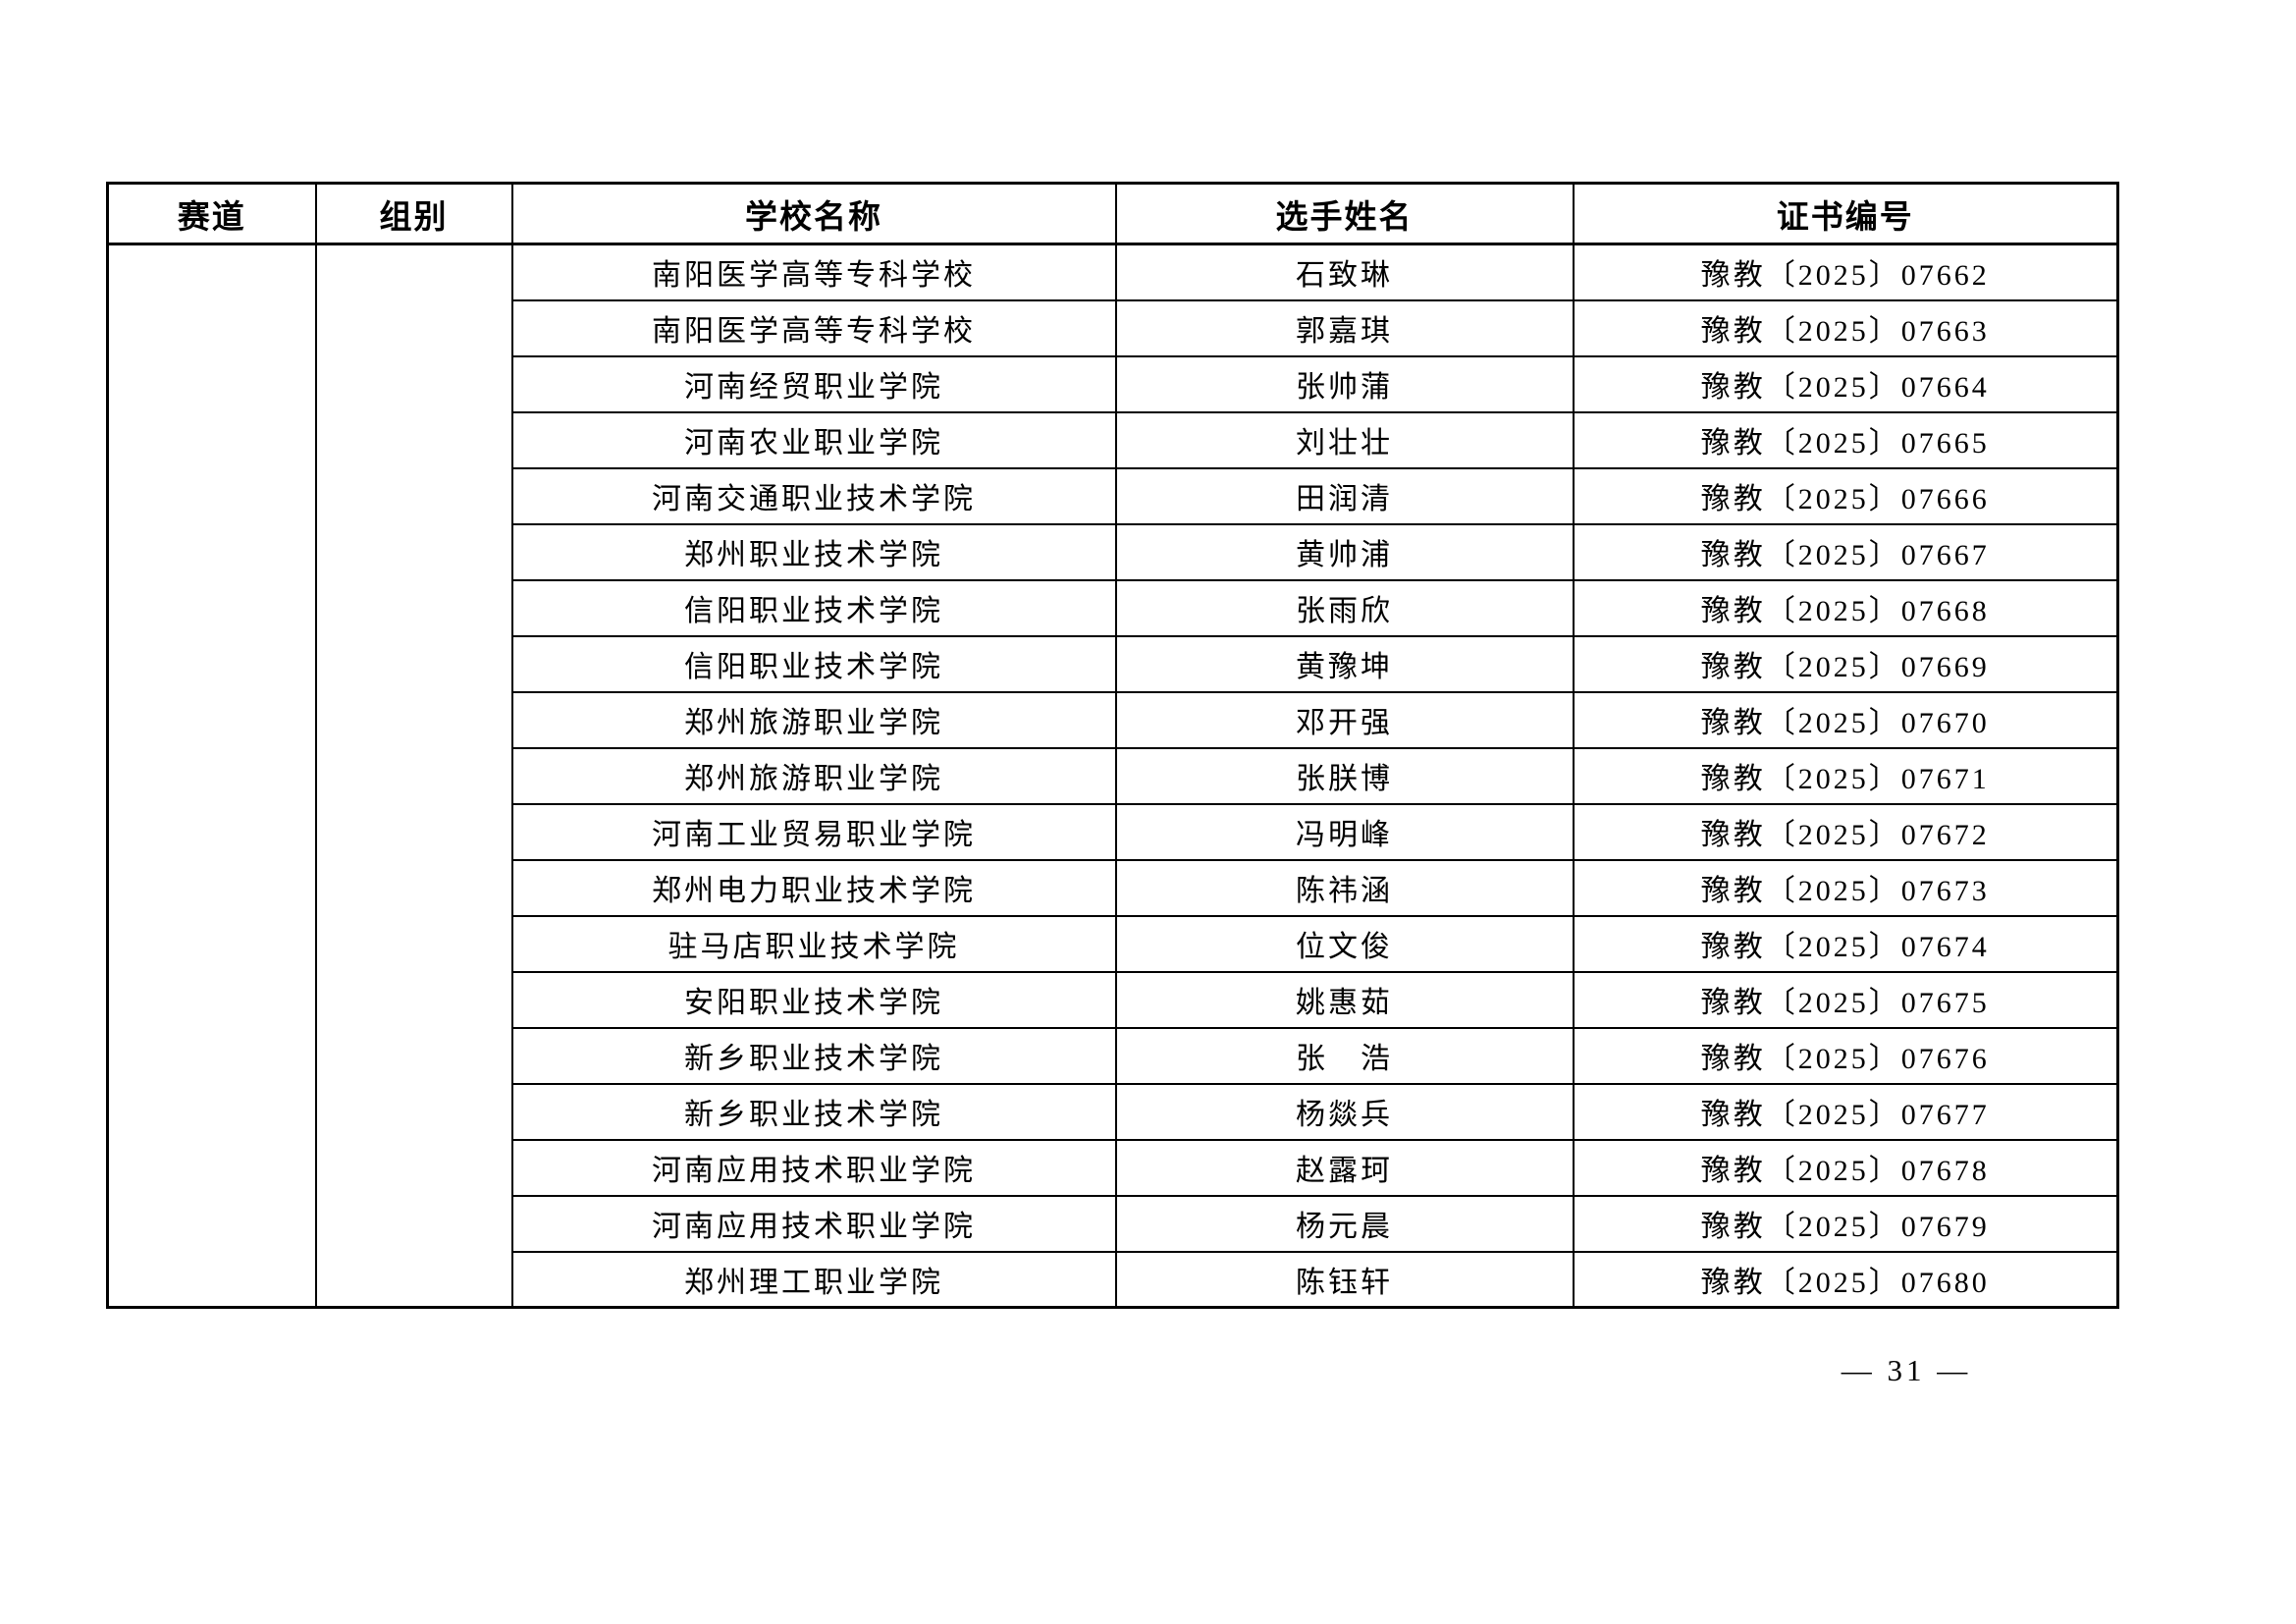  Describe the element at coordinates (1344, 551) in the screenshot. I see `contestant-cell: 黄帅浦` at that location.